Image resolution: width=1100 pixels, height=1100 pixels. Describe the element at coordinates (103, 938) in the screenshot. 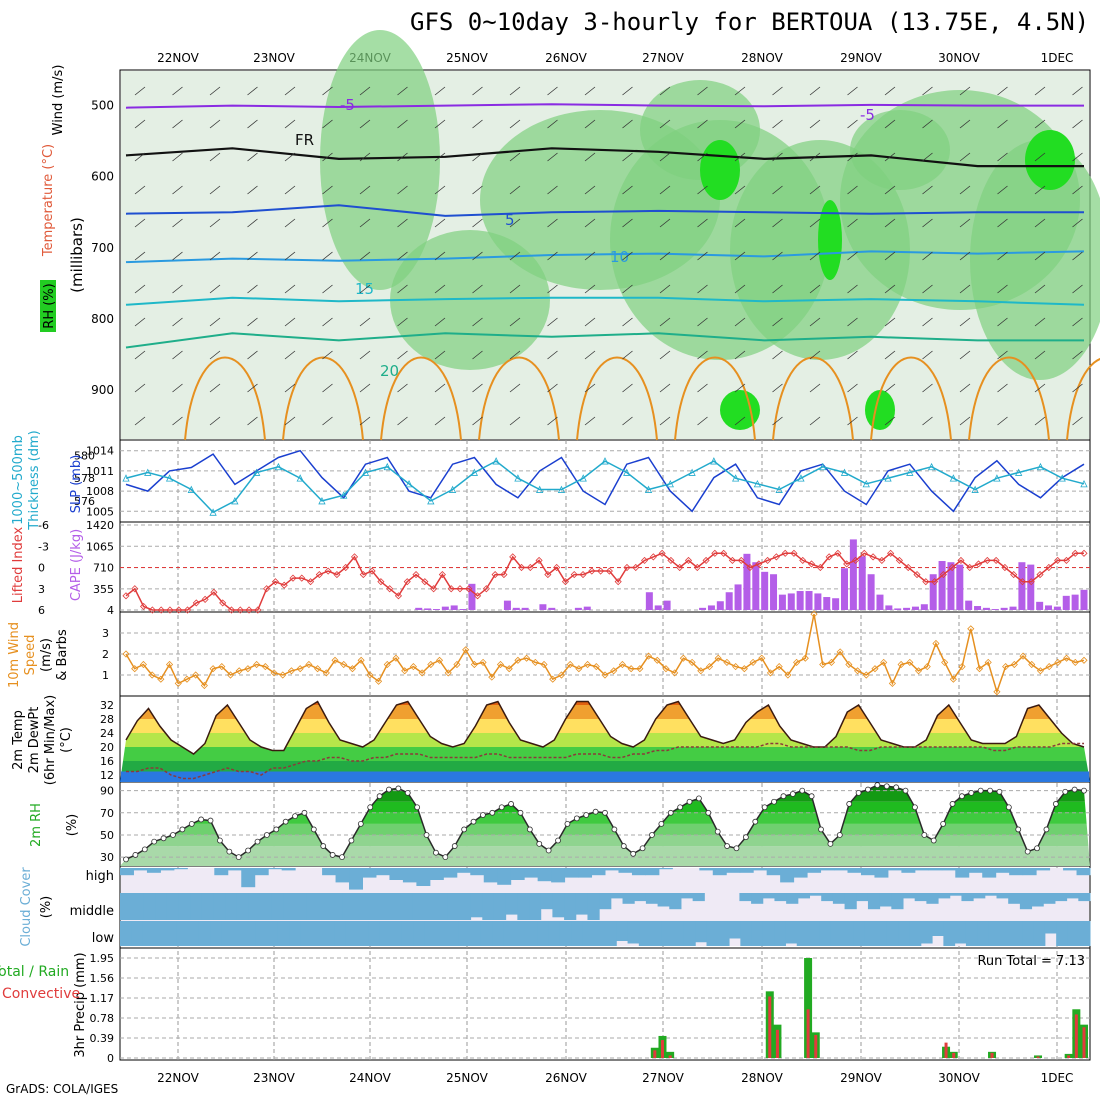

I see `cloud-category-label: low` at that location.